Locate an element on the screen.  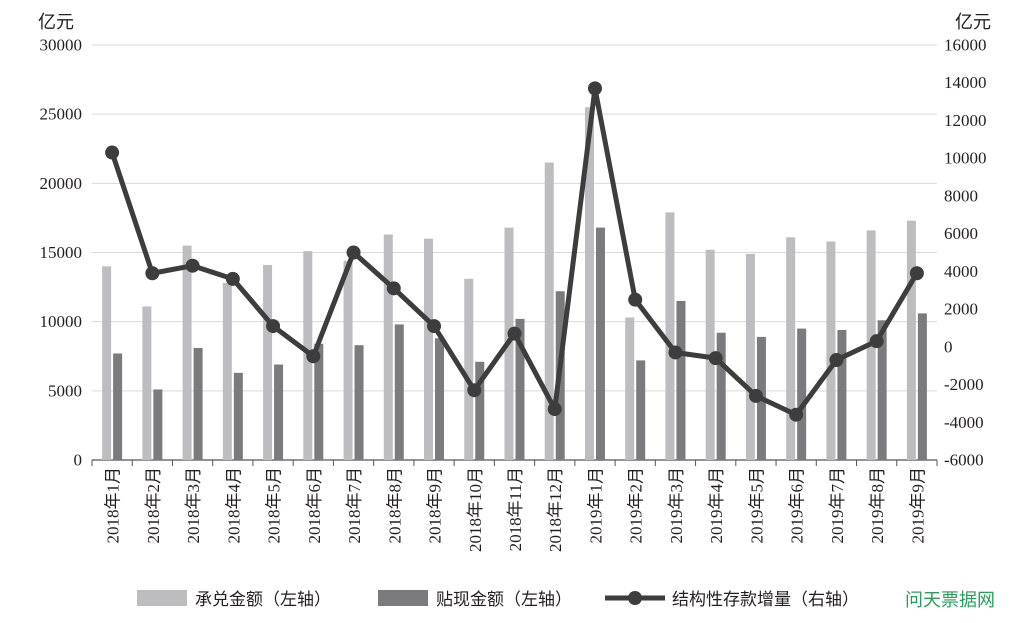
x-tick-label-13: 2019年2月 is located at coordinates (636, 505).